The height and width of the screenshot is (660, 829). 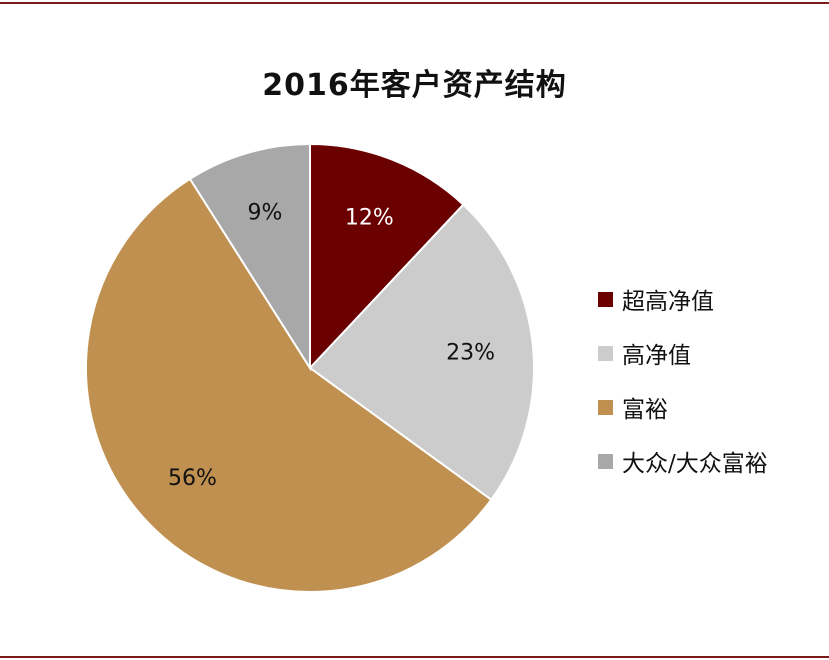 I want to click on data-label-0: 12%, so click(x=369, y=218).